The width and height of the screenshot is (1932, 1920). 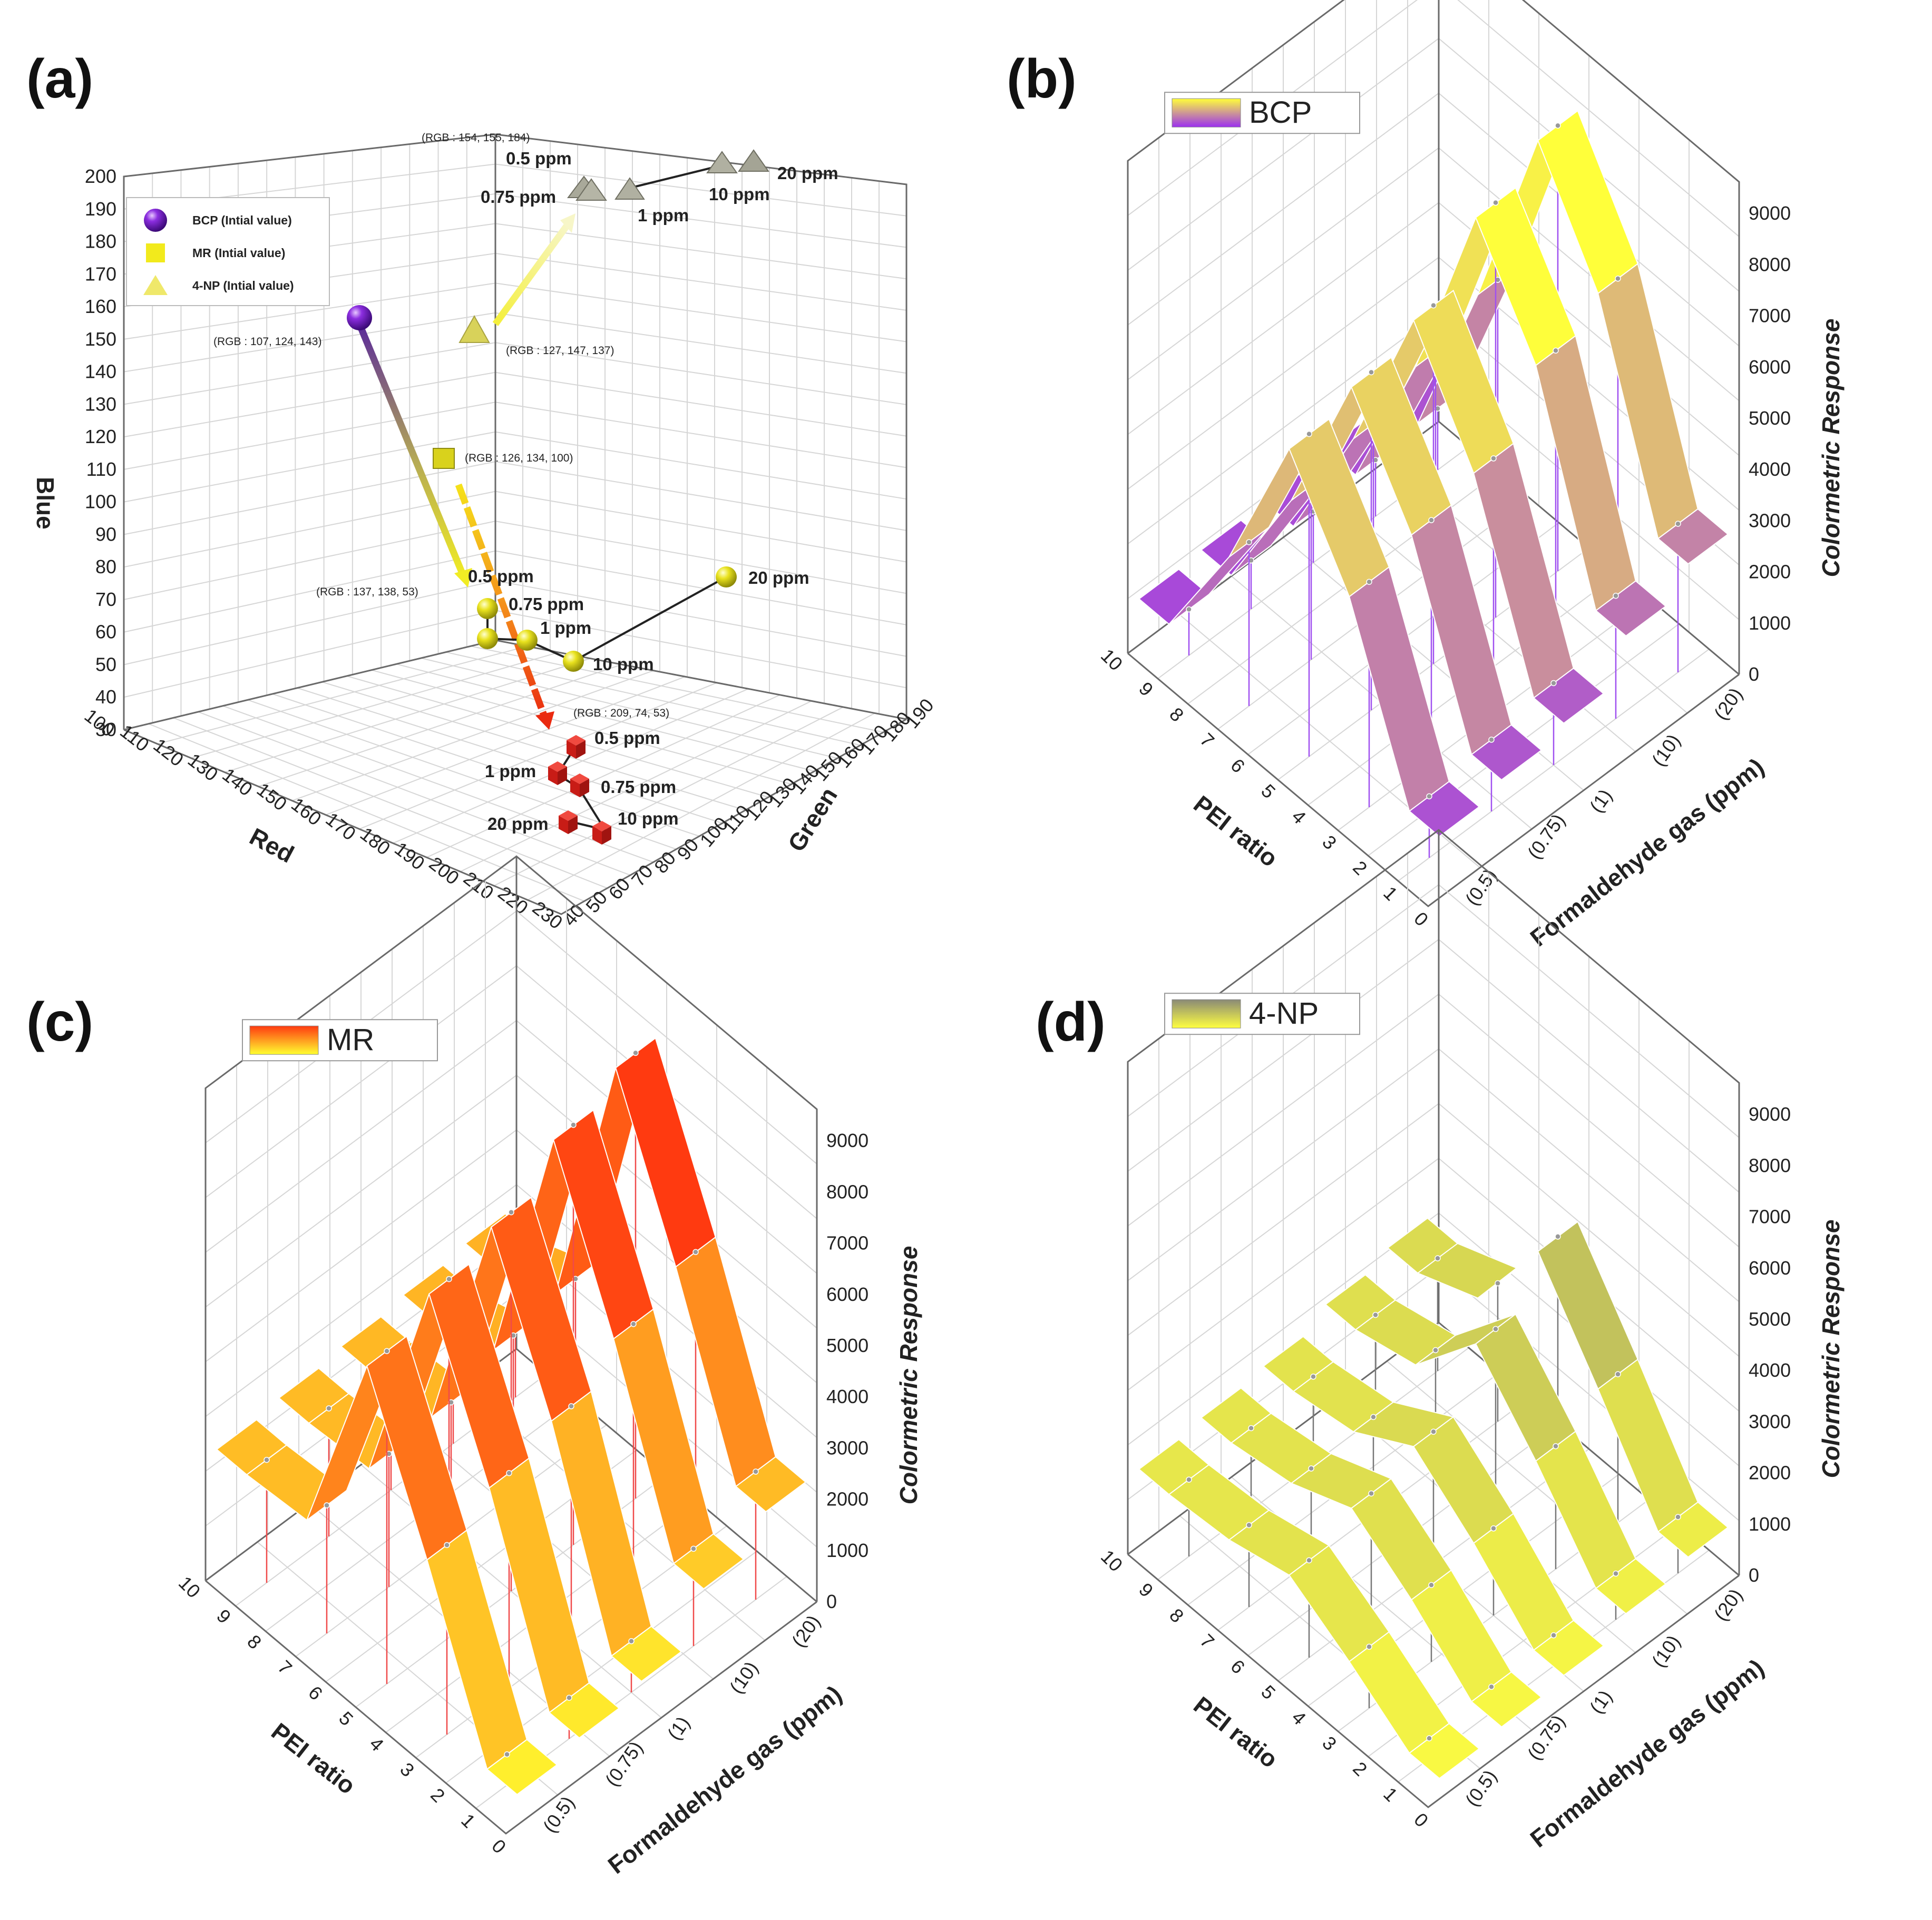 What do you see at coordinates (831, 1601) in the screenshot?
I see `surface-z-tick-label: 0` at bounding box center [831, 1601].